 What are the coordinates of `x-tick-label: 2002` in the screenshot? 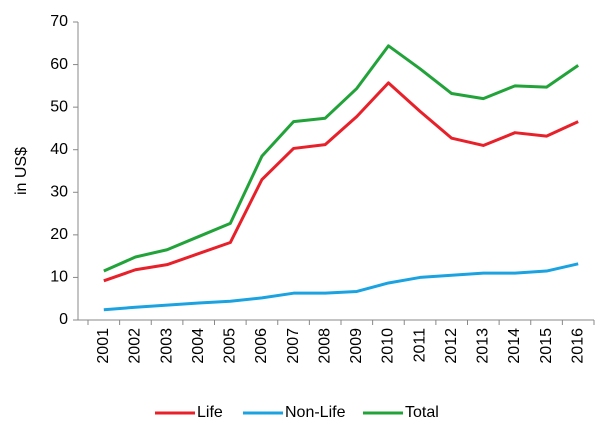 It's located at (135, 346).